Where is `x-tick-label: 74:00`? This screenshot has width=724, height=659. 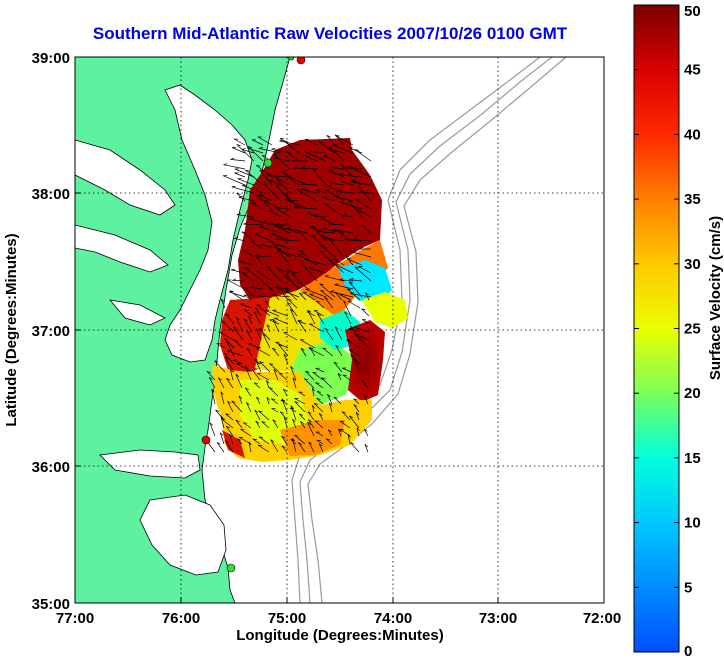 x-tick-label: 74:00 is located at coordinates (393, 618).